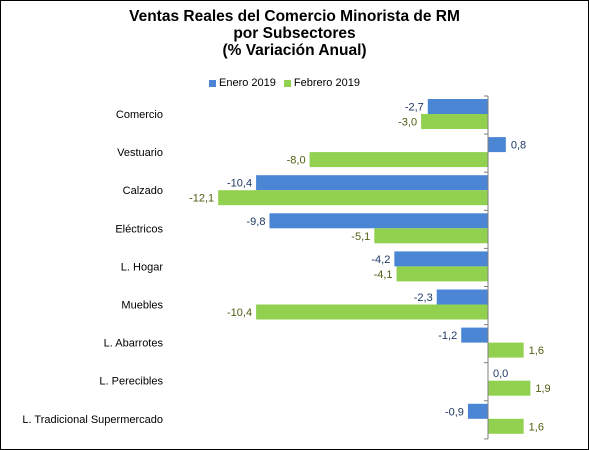 The height and width of the screenshot is (450, 589). I want to click on data-label: -4,1, so click(383, 275).